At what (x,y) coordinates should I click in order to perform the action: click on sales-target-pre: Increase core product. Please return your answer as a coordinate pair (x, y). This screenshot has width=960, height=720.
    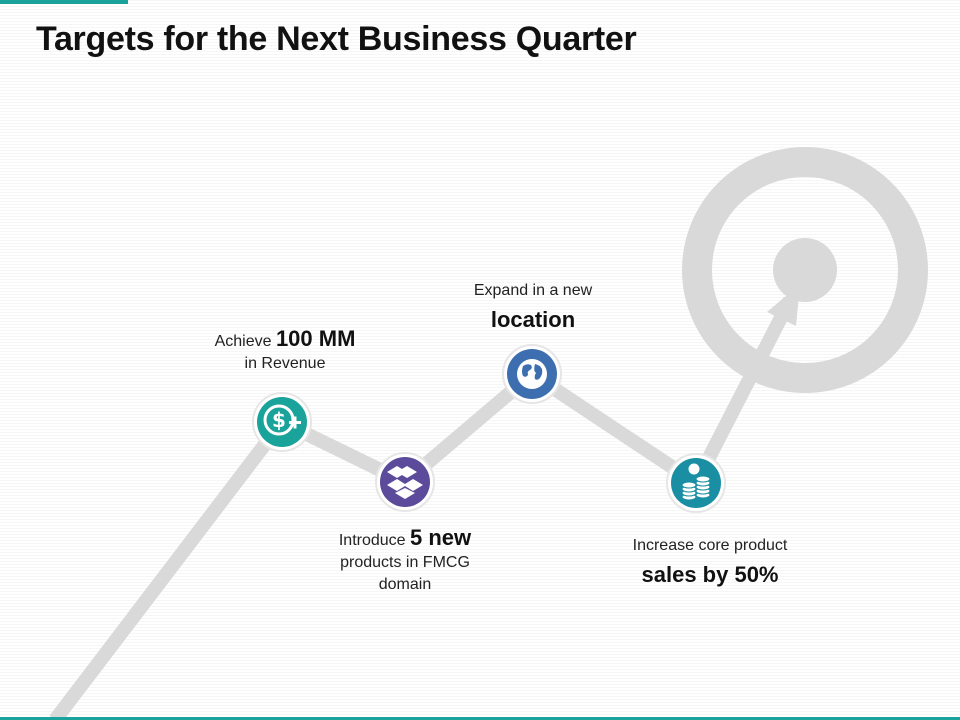
    Looking at the image, I should click on (710, 545).